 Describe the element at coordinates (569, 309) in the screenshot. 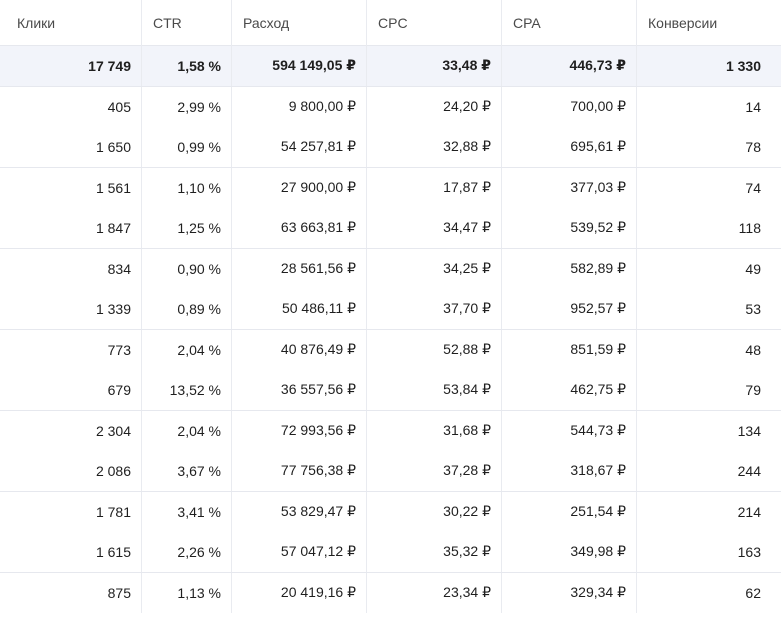

I see `cell-cpa: 952,57 ₽` at that location.